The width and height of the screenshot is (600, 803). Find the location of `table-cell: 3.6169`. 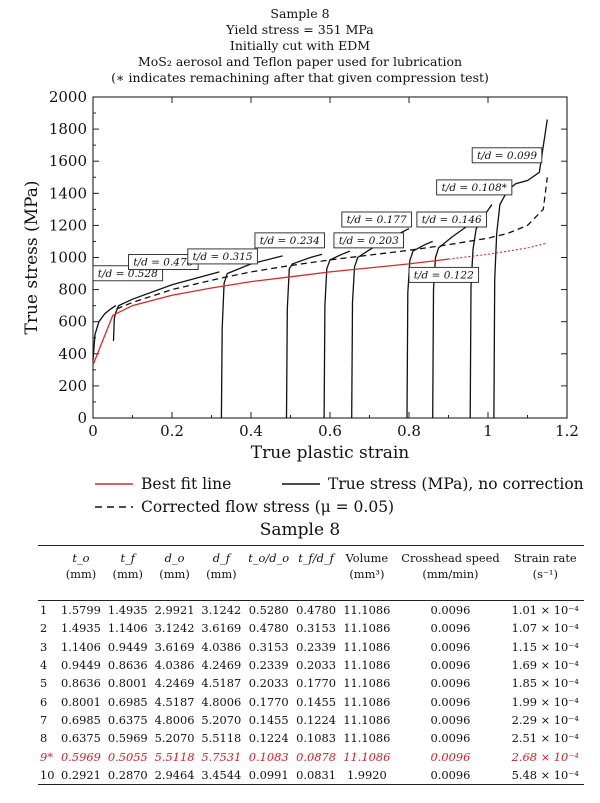

table-cell: 3.6169 is located at coordinates (174, 646).